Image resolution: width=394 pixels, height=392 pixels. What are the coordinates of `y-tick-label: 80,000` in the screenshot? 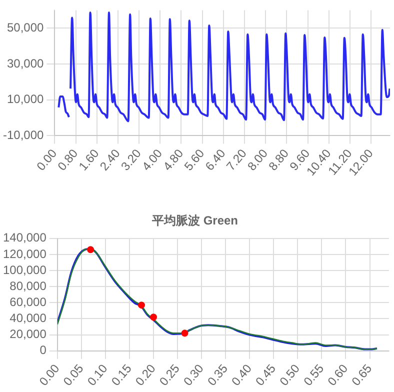 It's located at (28, 285).